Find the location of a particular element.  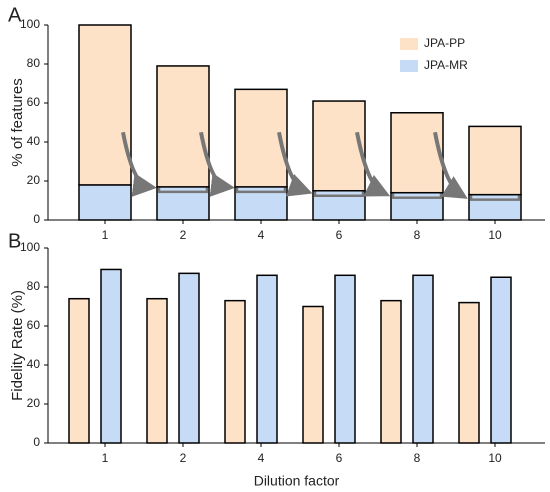

y-axis-label: % of features is located at coordinates (17, 122).